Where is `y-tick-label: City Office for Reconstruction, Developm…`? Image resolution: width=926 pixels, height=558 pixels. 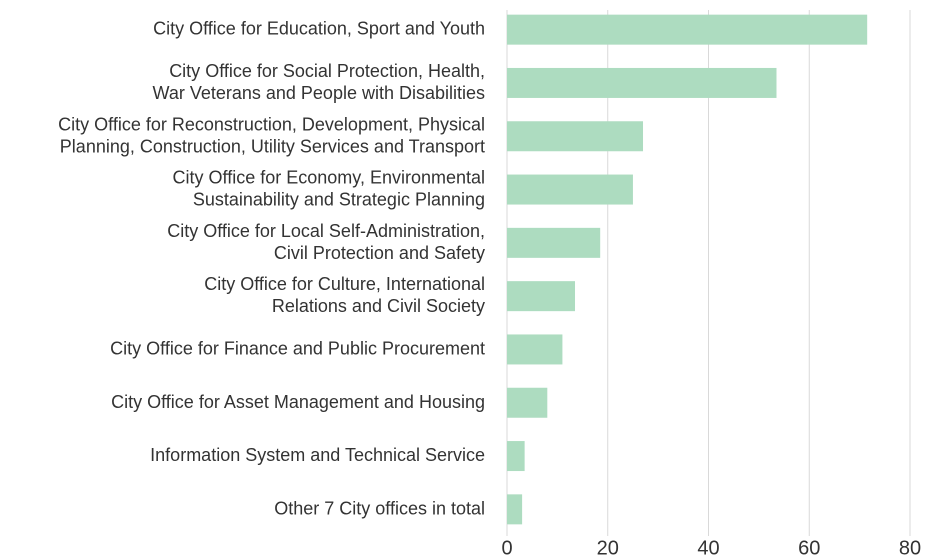 y-tick-label: City Office for Reconstruction, Developm… is located at coordinates (271, 135).